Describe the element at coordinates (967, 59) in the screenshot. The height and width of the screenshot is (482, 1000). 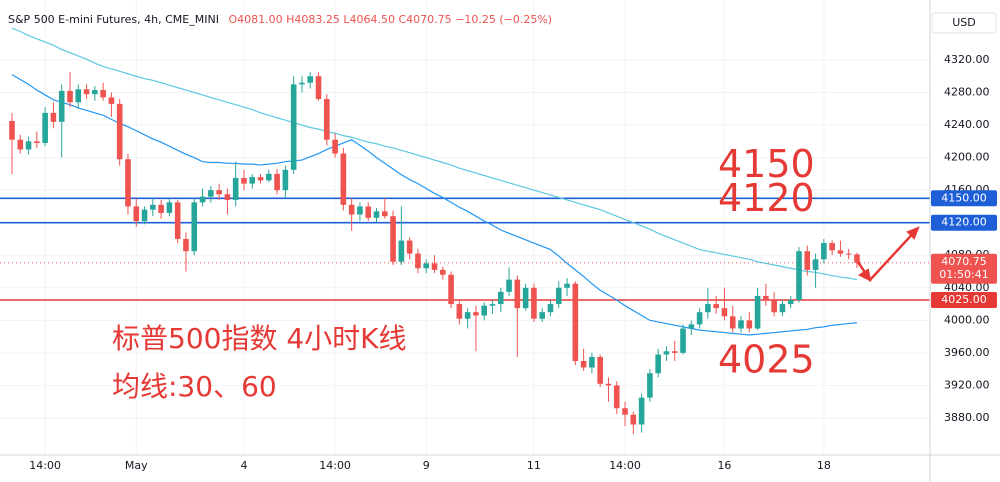
I see `y-tick-label: 4320.00` at that location.